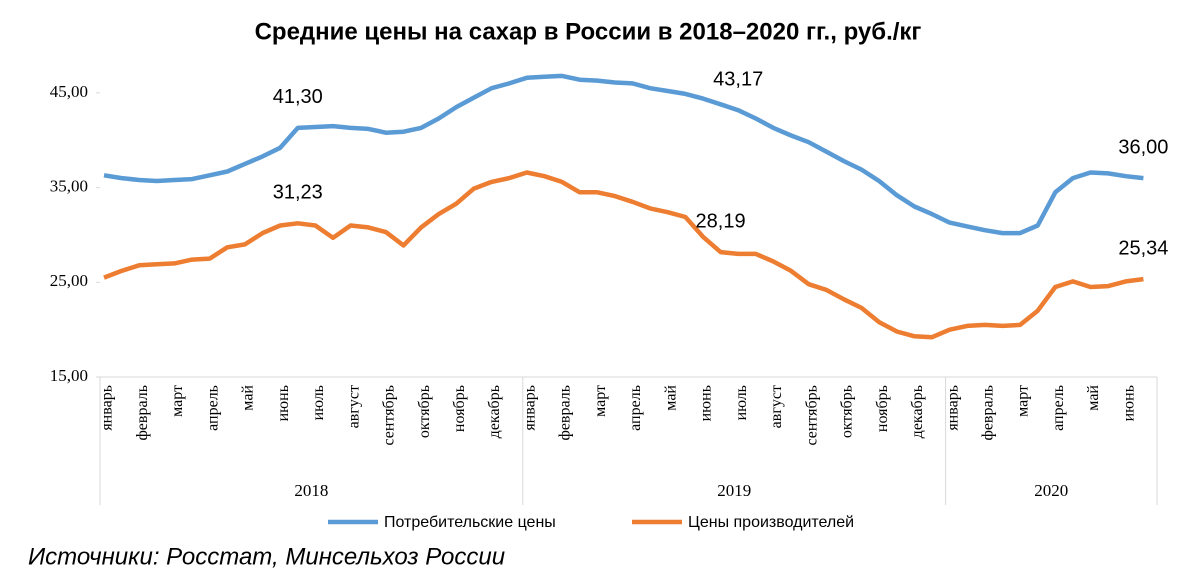  Describe the element at coordinates (298, 193) in the screenshot. I see `data-label: 31,23` at that location.